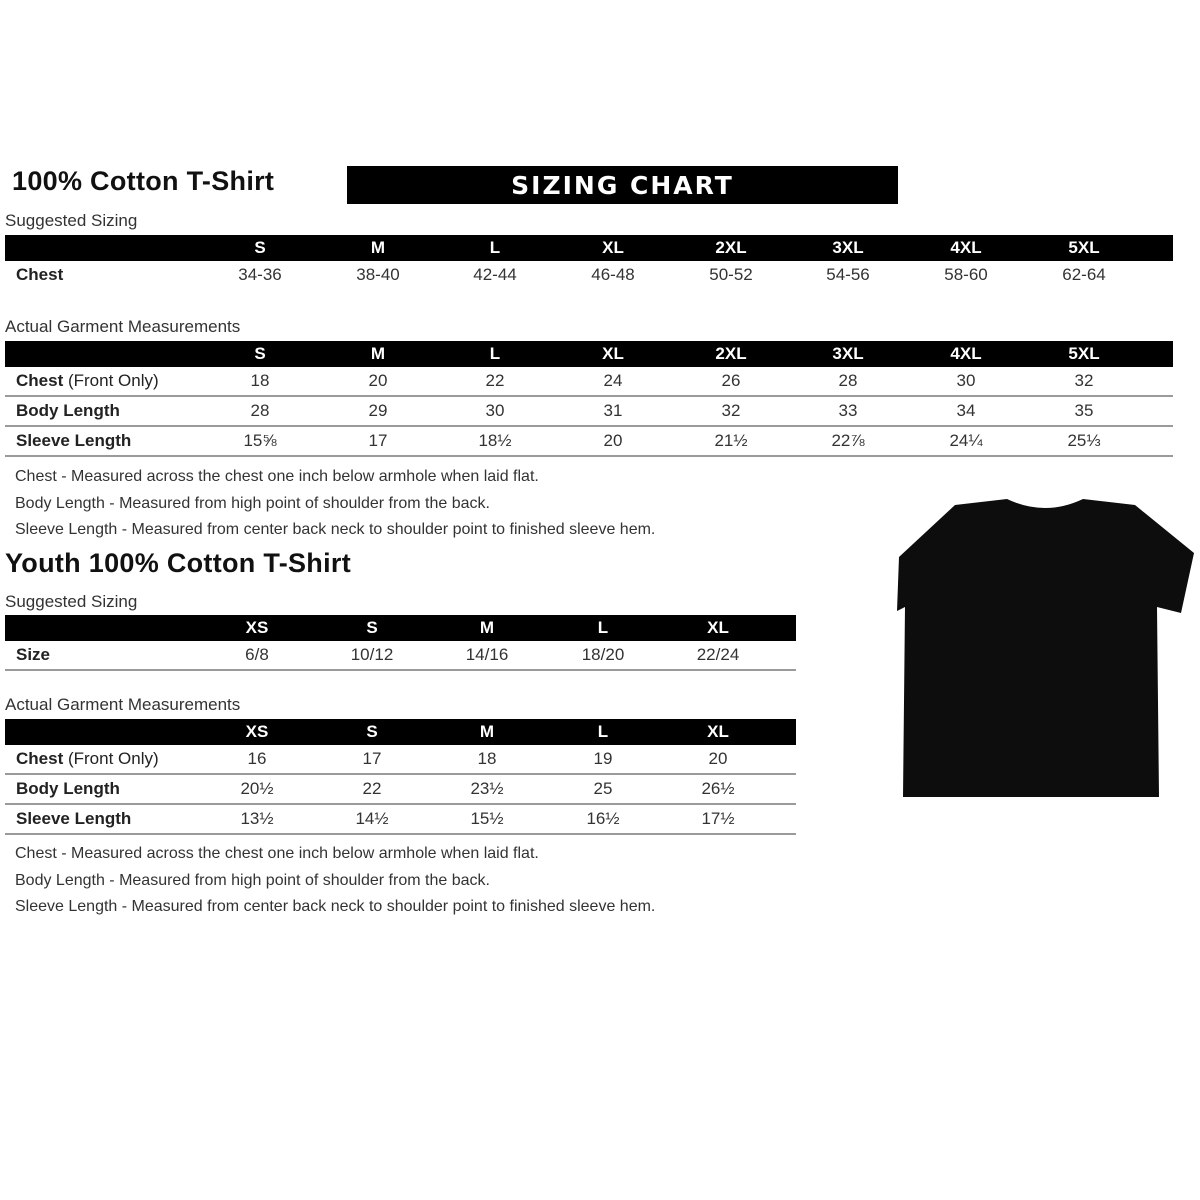  I want to click on size-header: XS, so click(257, 627).